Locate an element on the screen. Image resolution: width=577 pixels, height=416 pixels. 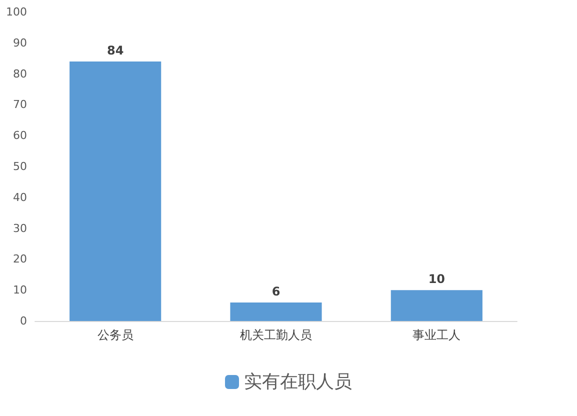
data-label: 6 is located at coordinates (276, 291).